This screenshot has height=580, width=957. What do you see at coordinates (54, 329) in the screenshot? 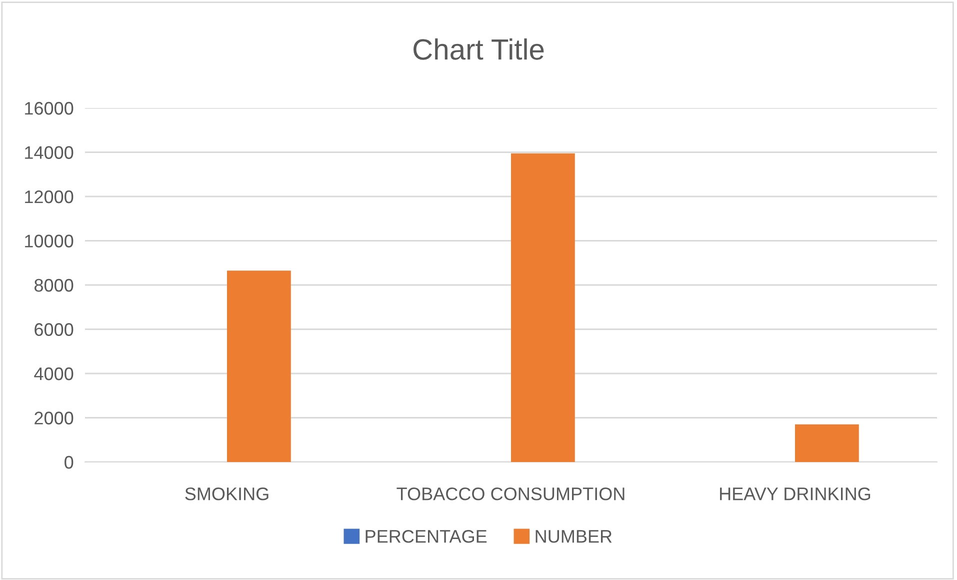
I see `y-tick-label: 6000` at bounding box center [54, 329].